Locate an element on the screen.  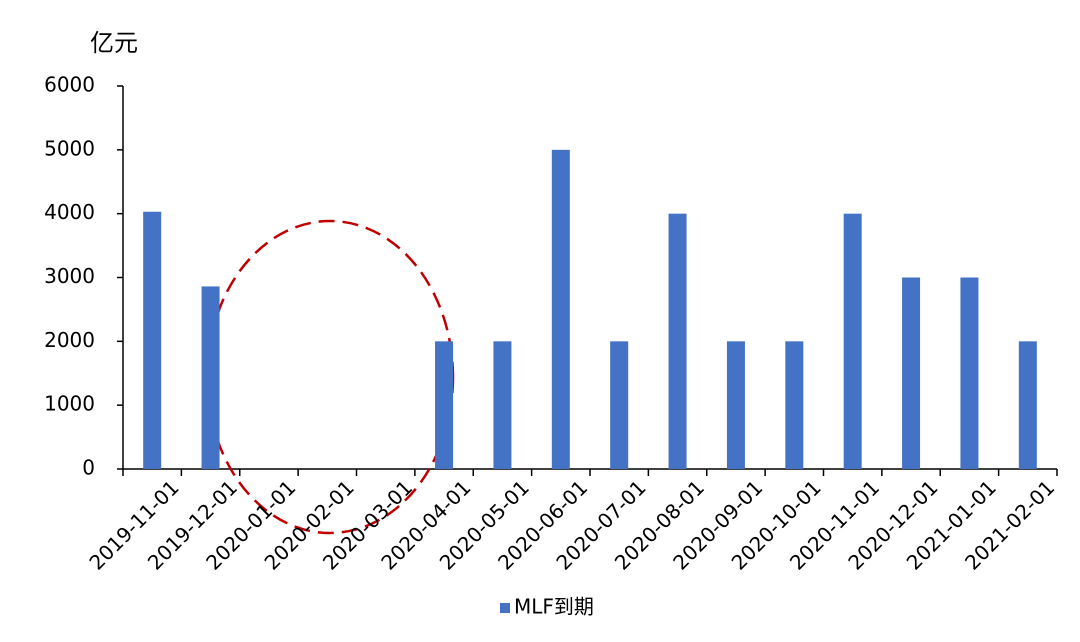
y-tick-label: 0 is located at coordinates (88, 468).